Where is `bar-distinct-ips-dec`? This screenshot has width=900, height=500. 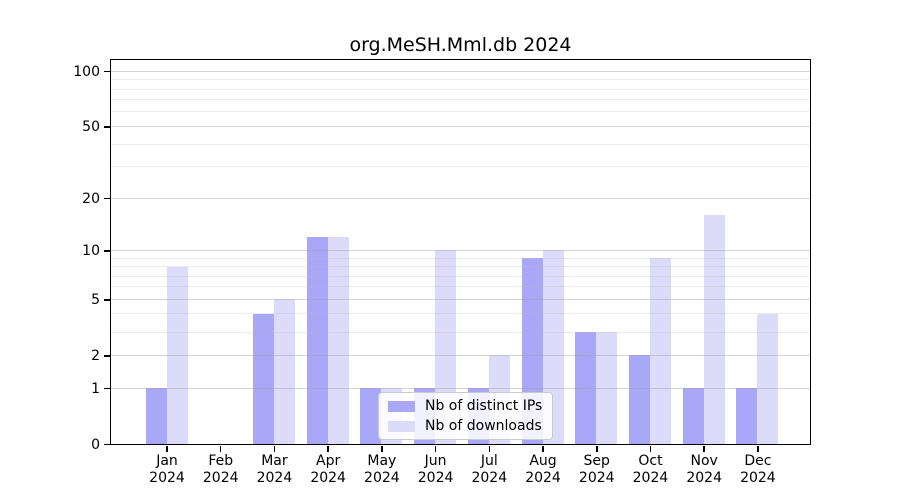
bar-distinct-ips-dec is located at coordinates (747, 416).